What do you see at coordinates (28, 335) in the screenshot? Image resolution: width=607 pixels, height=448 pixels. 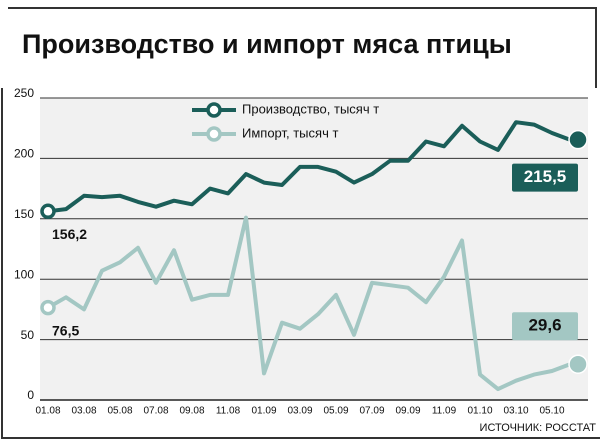 I see `y-tick-label: 50` at bounding box center [28, 335].